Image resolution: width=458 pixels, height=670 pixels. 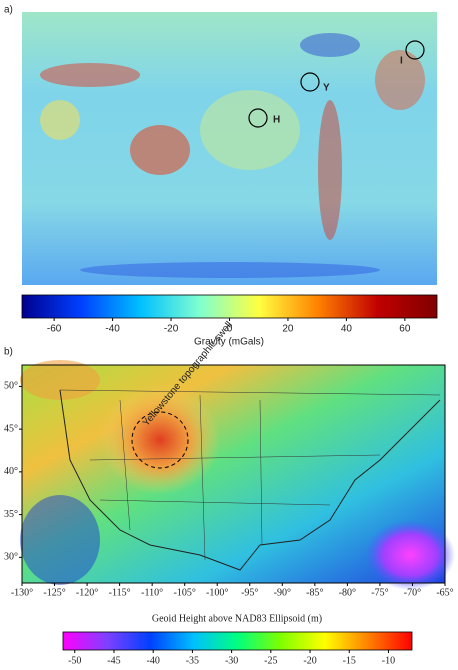 I want to click on lon-tick-label: -80°, so click(x=347, y=592).